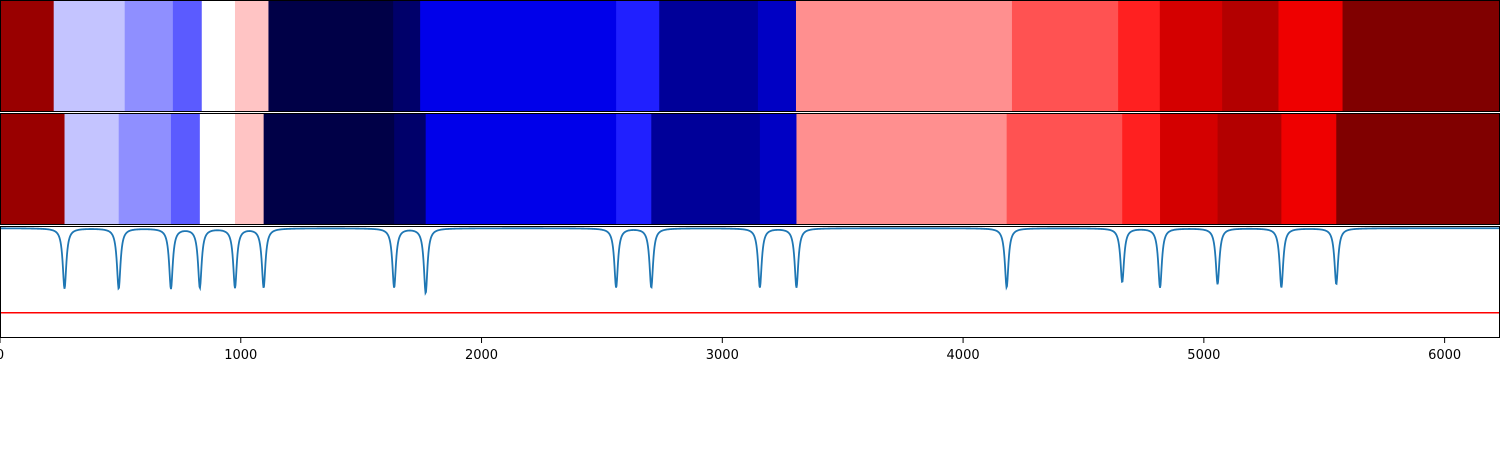 Image resolution: width=1500 pixels, height=450 pixels. What do you see at coordinates (251, 56) in the screenshot?
I see `heatmap-cell-row0-seg5` at bounding box center [251, 56].